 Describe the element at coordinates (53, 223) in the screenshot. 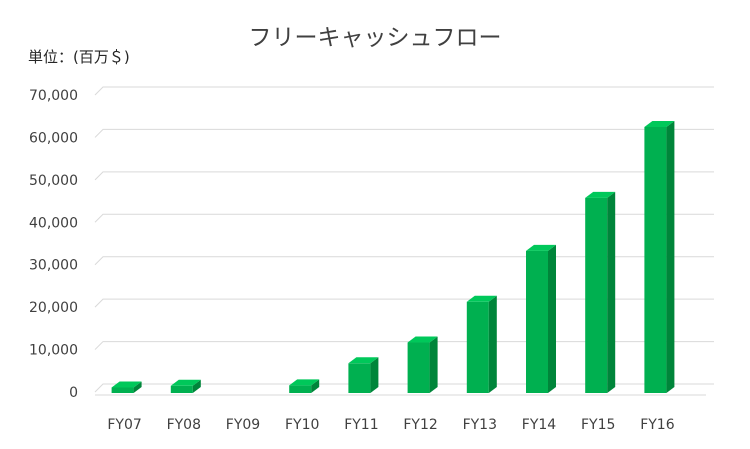

I see `y-tick-label: 40,000` at that location.